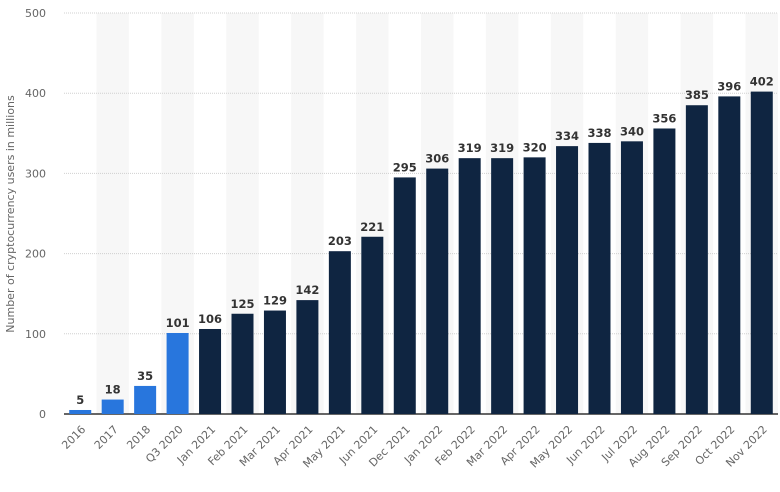  I want to click on y-tick-label: 0, so click(42, 414).